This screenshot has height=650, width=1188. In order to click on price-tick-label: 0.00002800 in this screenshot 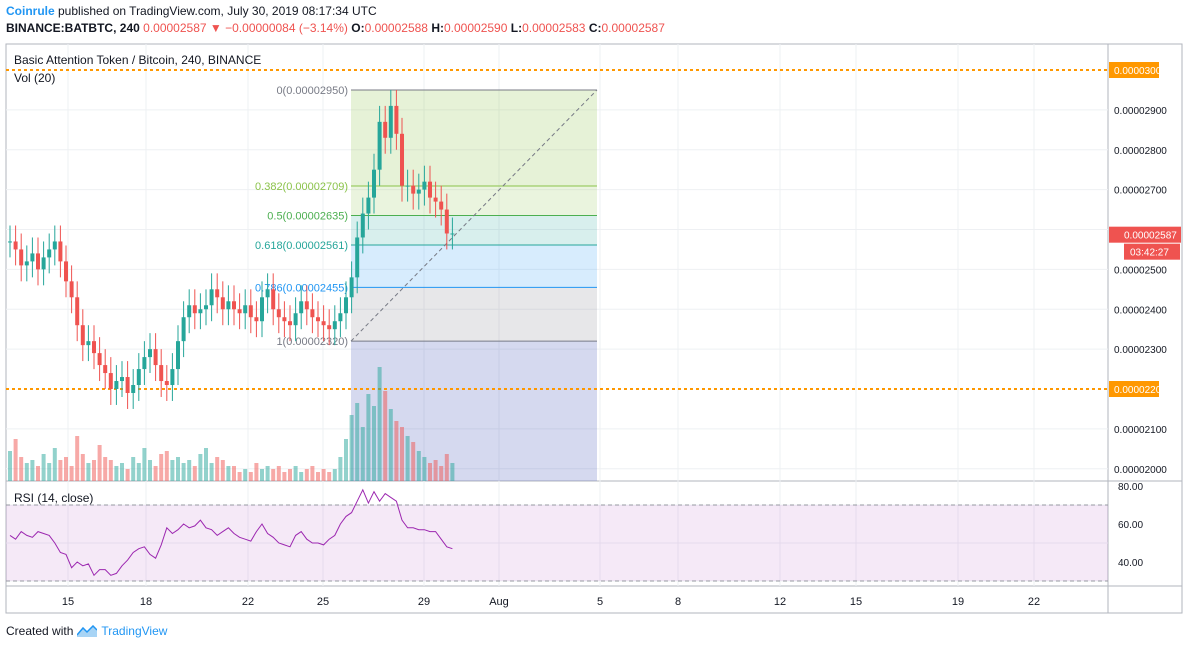, I will do `click(1140, 151)`.